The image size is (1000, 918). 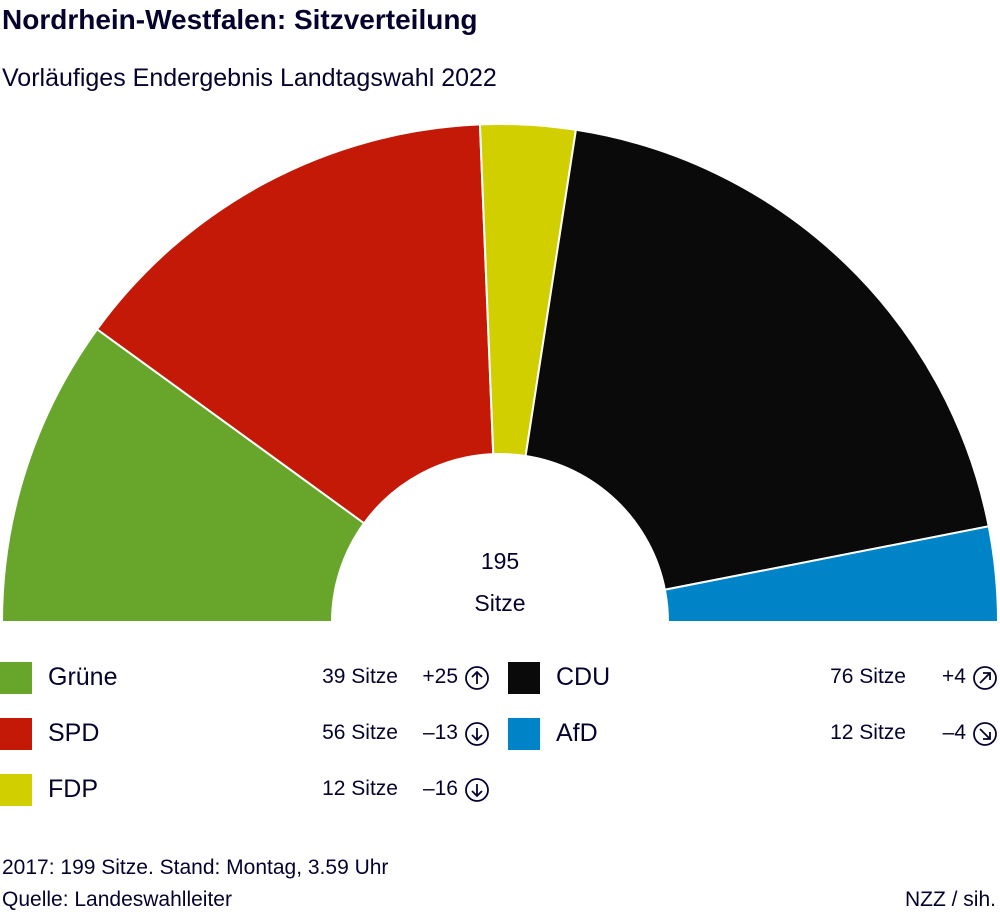 I want to click on arrow-down-right-icon, so click(x=985, y=734).